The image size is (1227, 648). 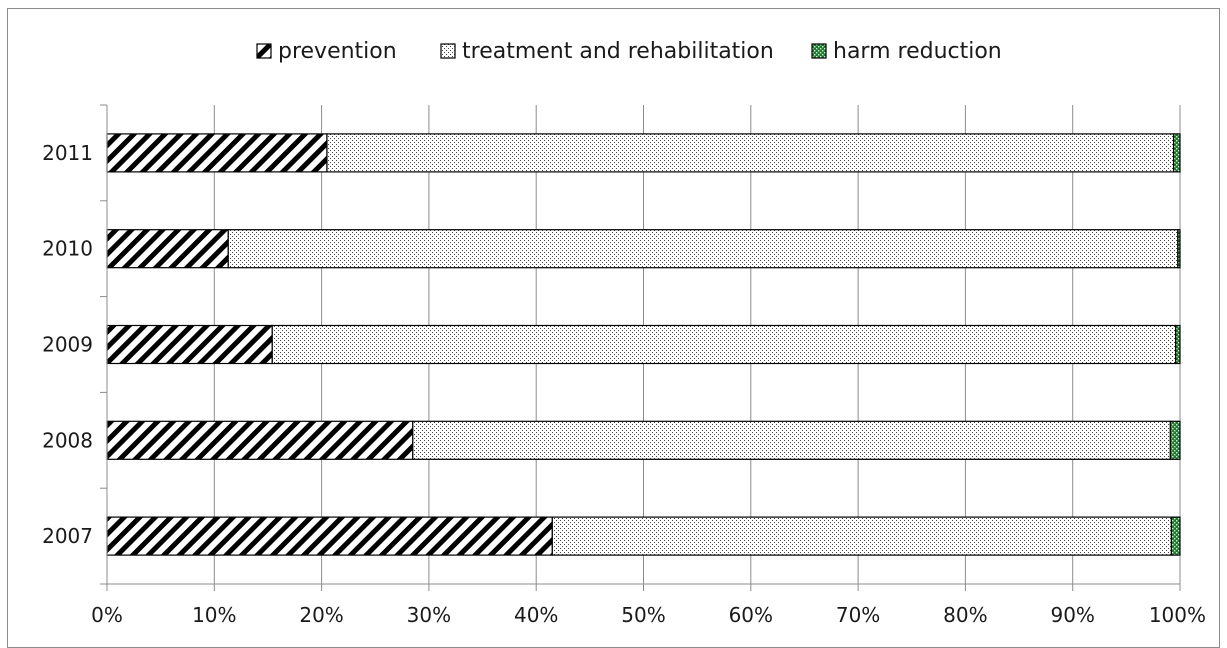 I want to click on x-tick-label: 10%, so click(x=214, y=615).